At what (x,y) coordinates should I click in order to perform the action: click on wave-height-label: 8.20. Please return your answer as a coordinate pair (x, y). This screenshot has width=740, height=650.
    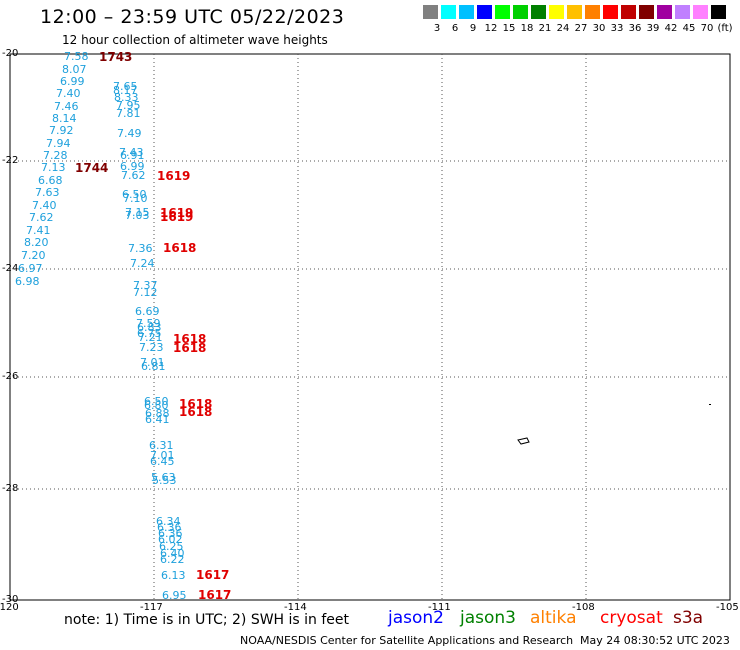
    Looking at the image, I should click on (36, 242).